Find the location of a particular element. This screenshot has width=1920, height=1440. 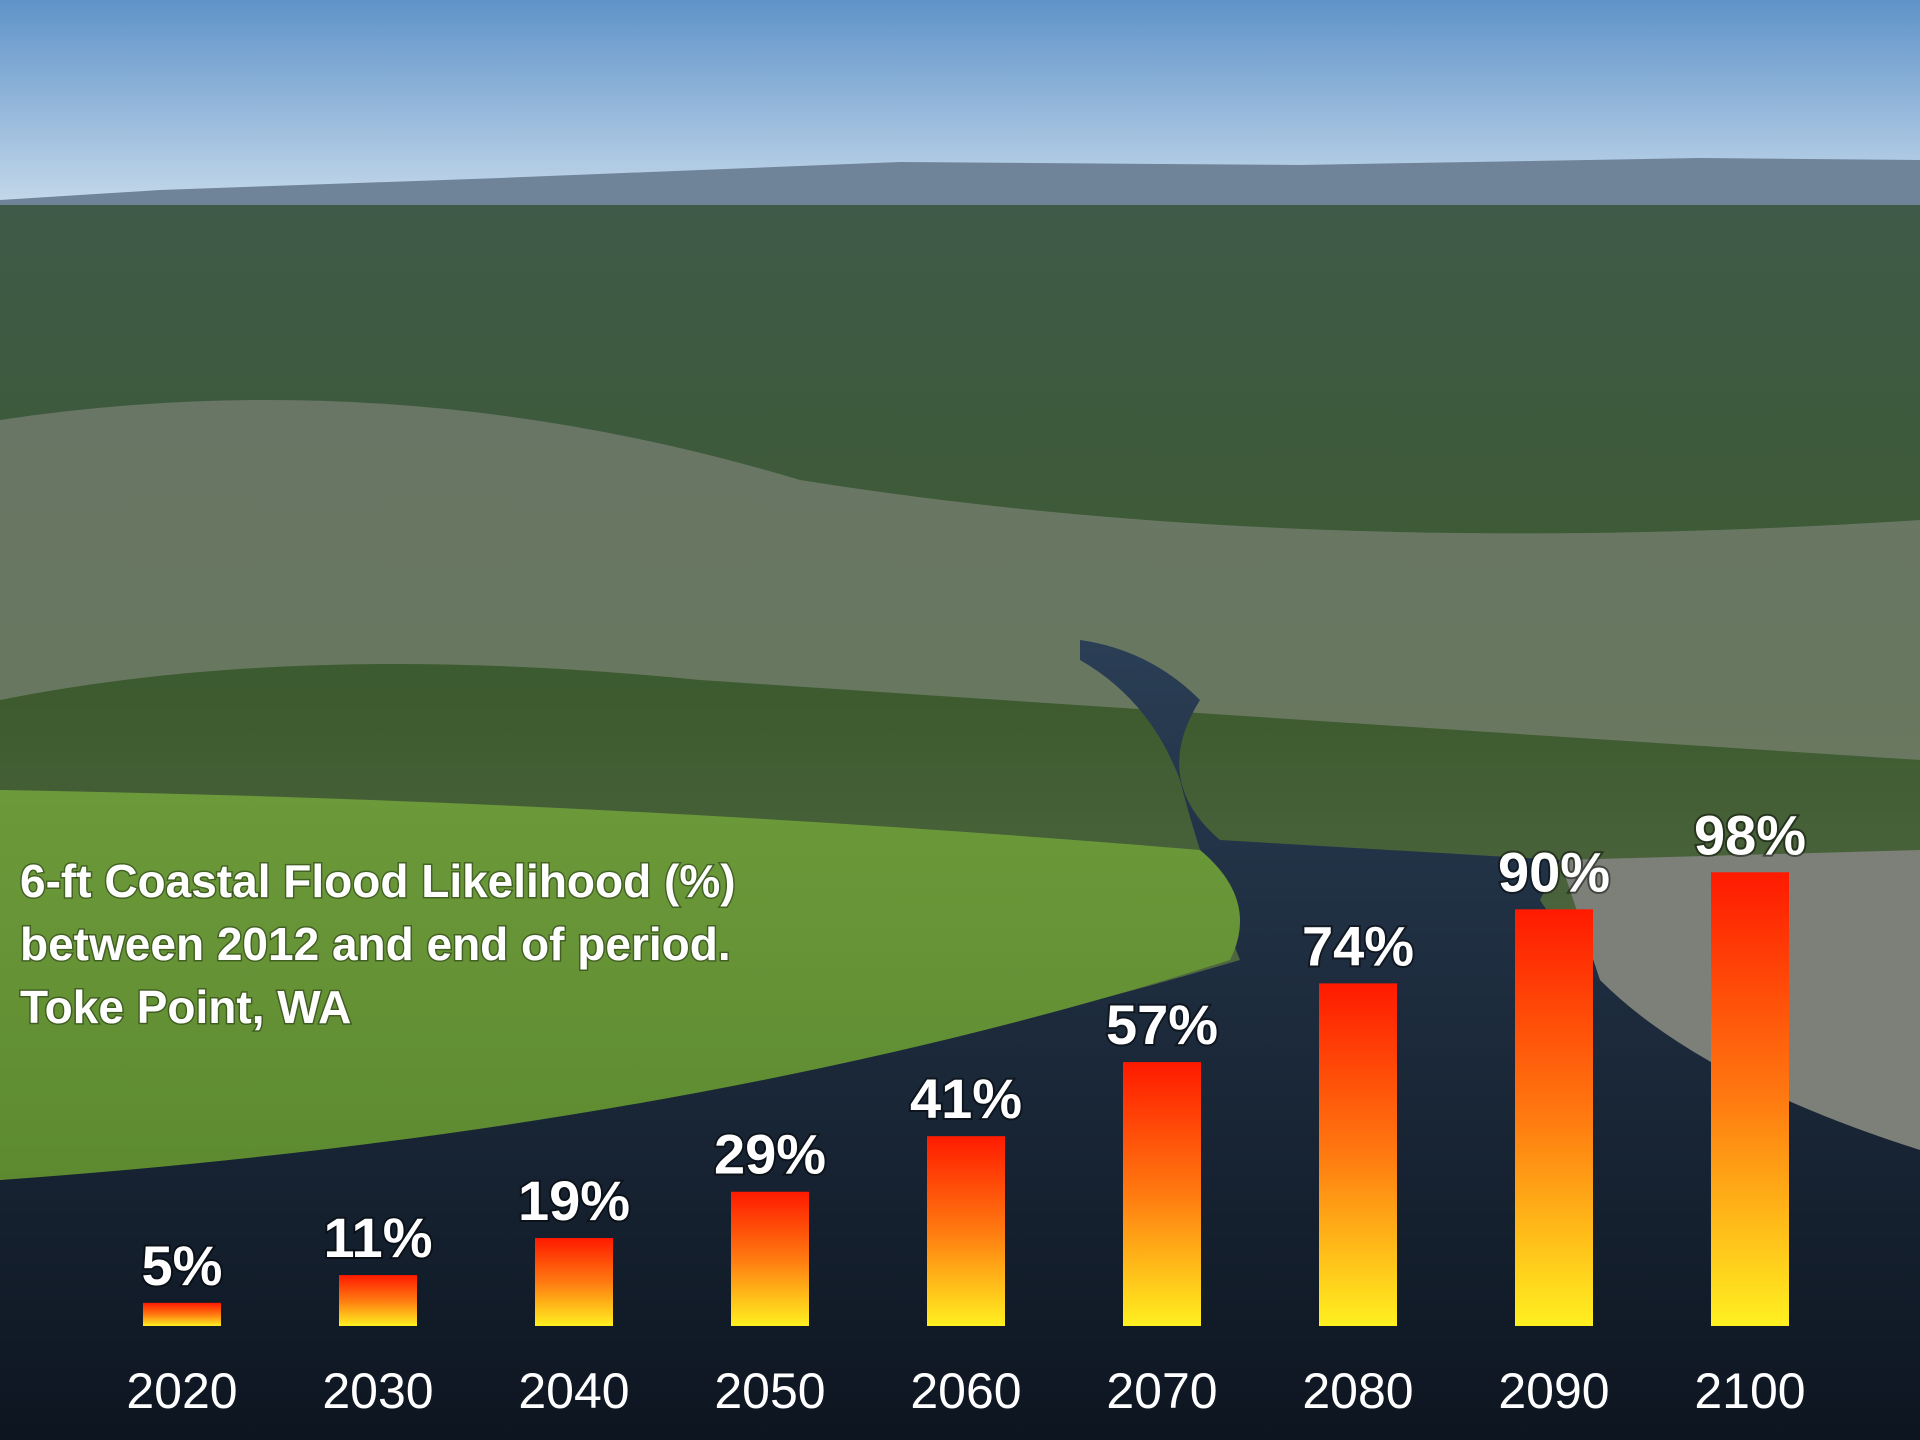

x-tick-label: 2070 is located at coordinates (1161, 1391).